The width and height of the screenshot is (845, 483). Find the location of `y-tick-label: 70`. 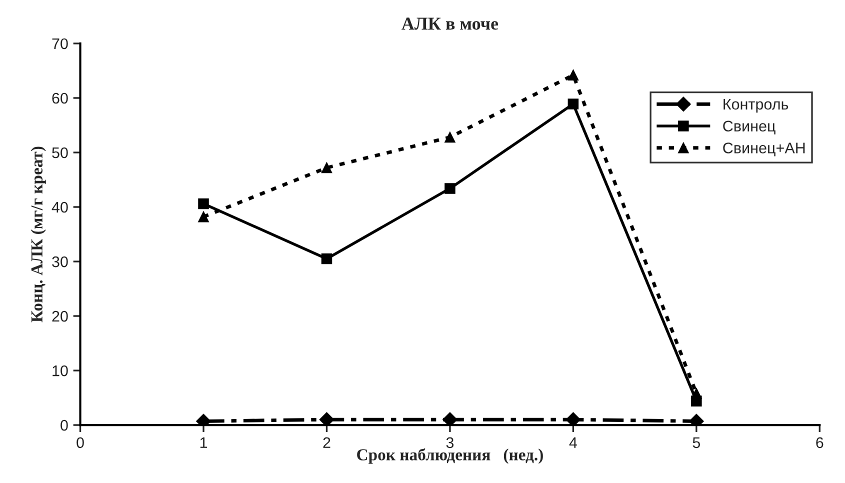

y-tick-label: 70 is located at coordinates (60, 44).